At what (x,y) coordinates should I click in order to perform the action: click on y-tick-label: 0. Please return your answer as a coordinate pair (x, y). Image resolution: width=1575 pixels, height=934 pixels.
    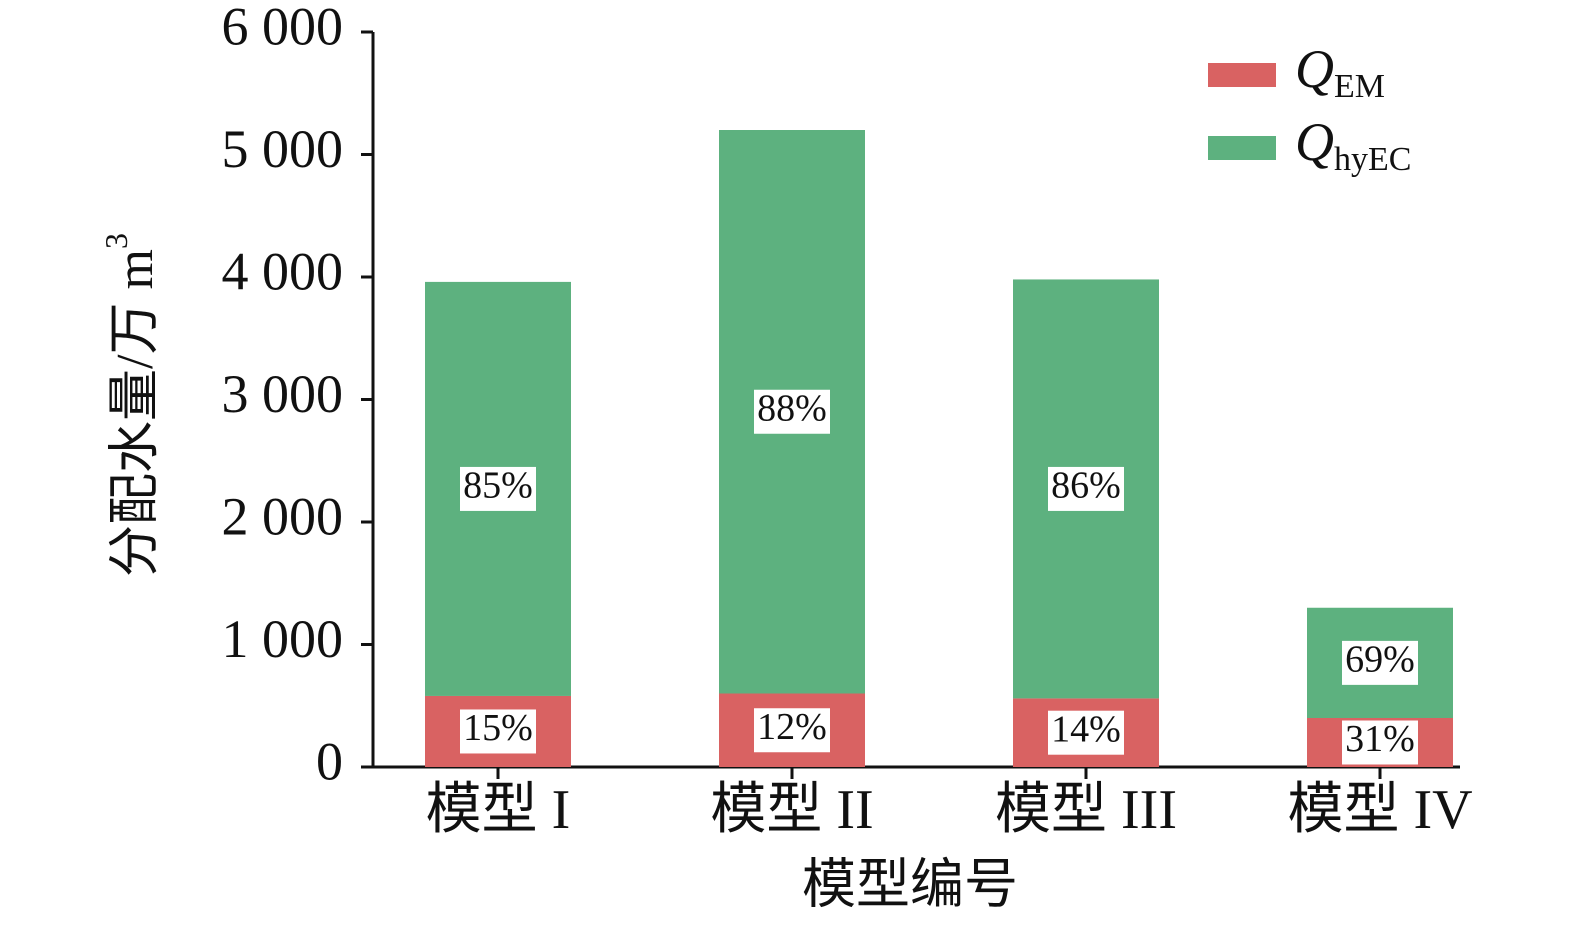
    Looking at the image, I should click on (329, 761).